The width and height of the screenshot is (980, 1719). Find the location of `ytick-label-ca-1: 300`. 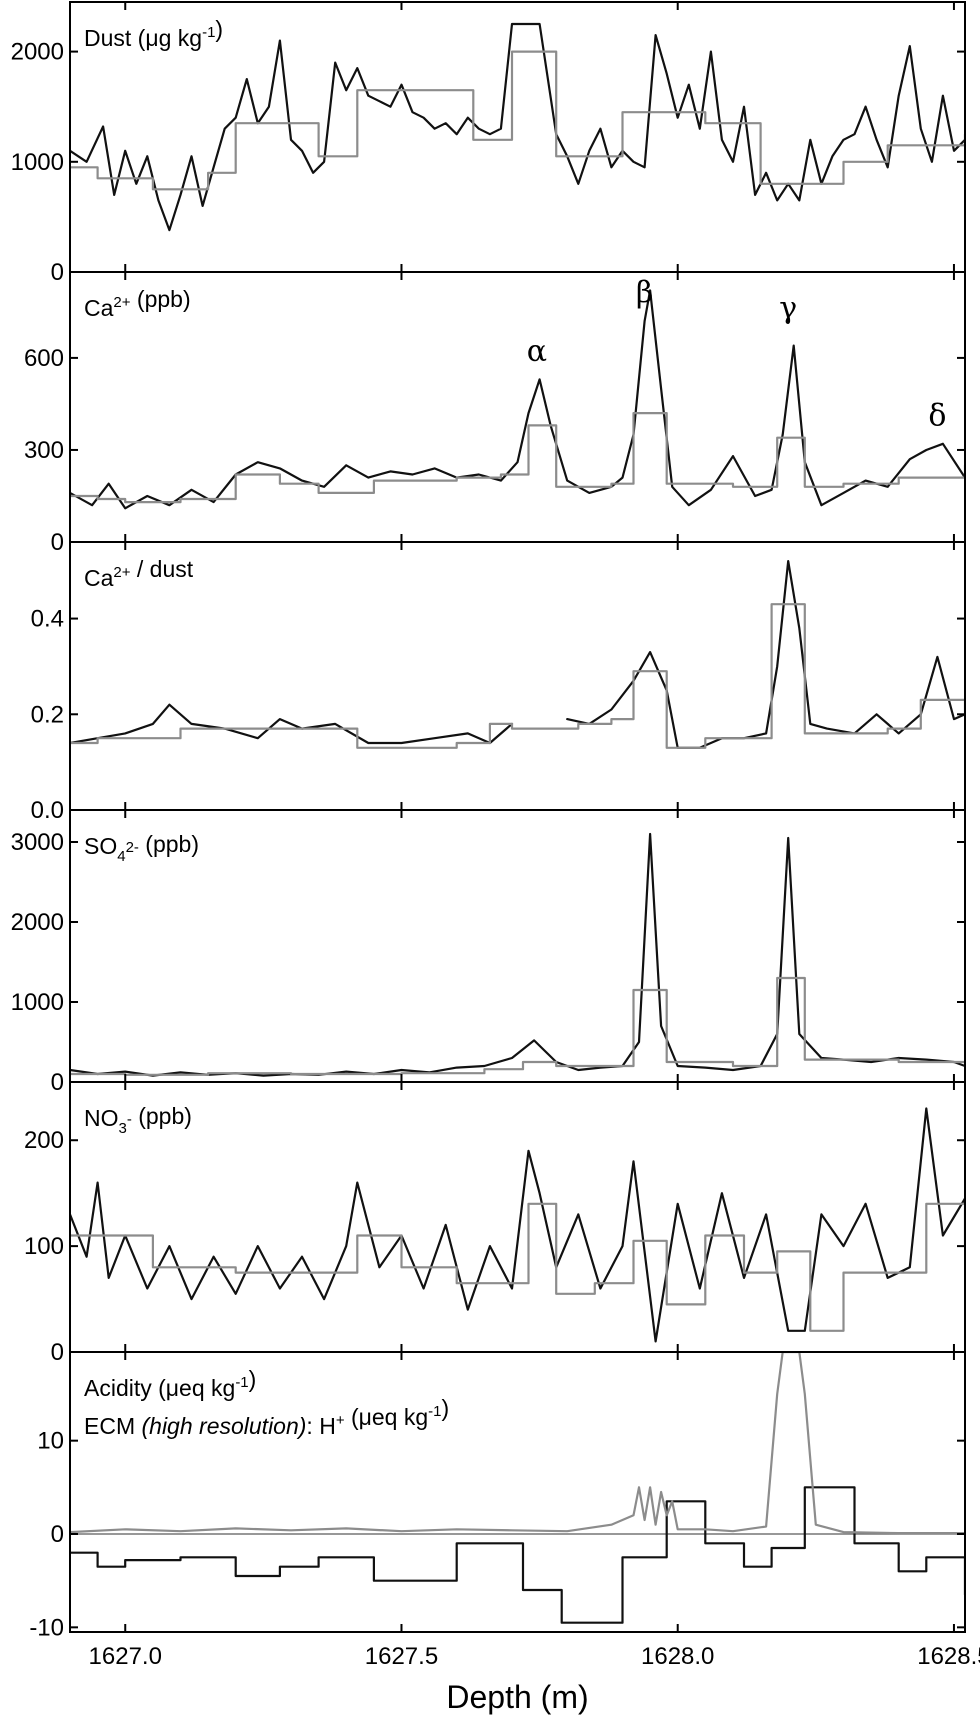

ytick-label-ca-1: 300 is located at coordinates (44, 450).